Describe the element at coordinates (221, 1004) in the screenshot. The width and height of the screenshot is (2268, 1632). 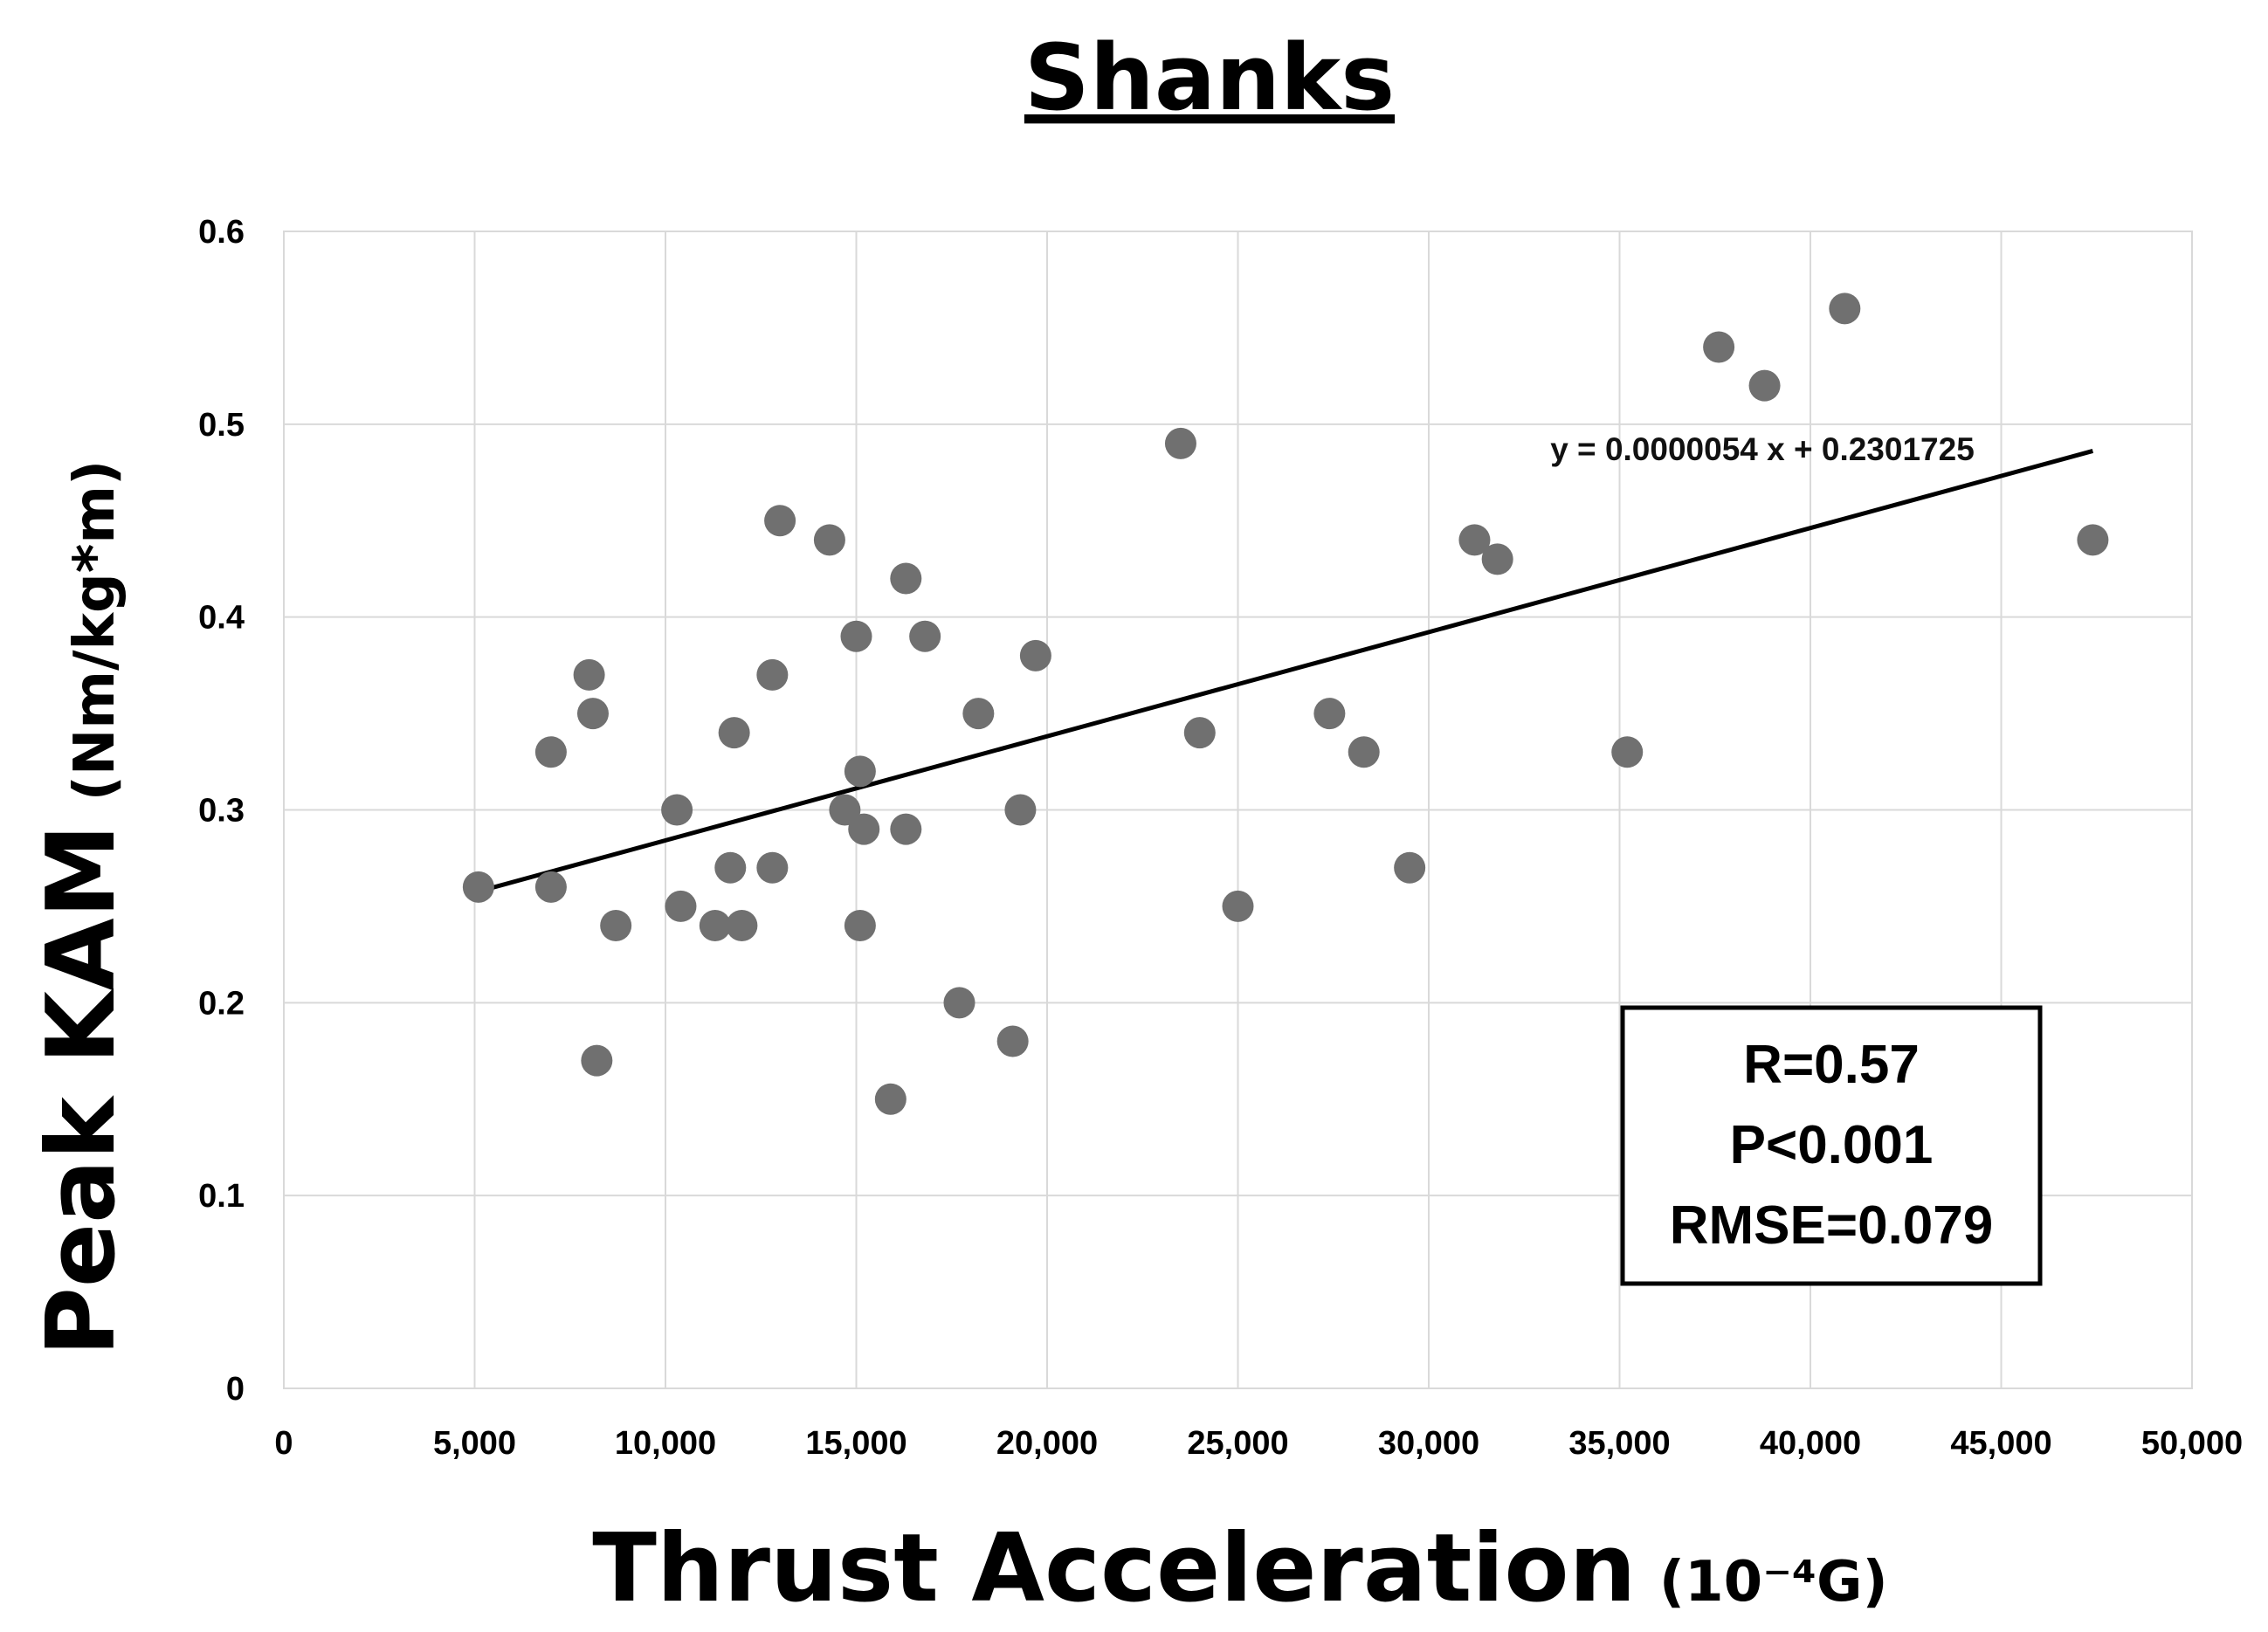
I see `y-tick-label: 0.2` at that location.